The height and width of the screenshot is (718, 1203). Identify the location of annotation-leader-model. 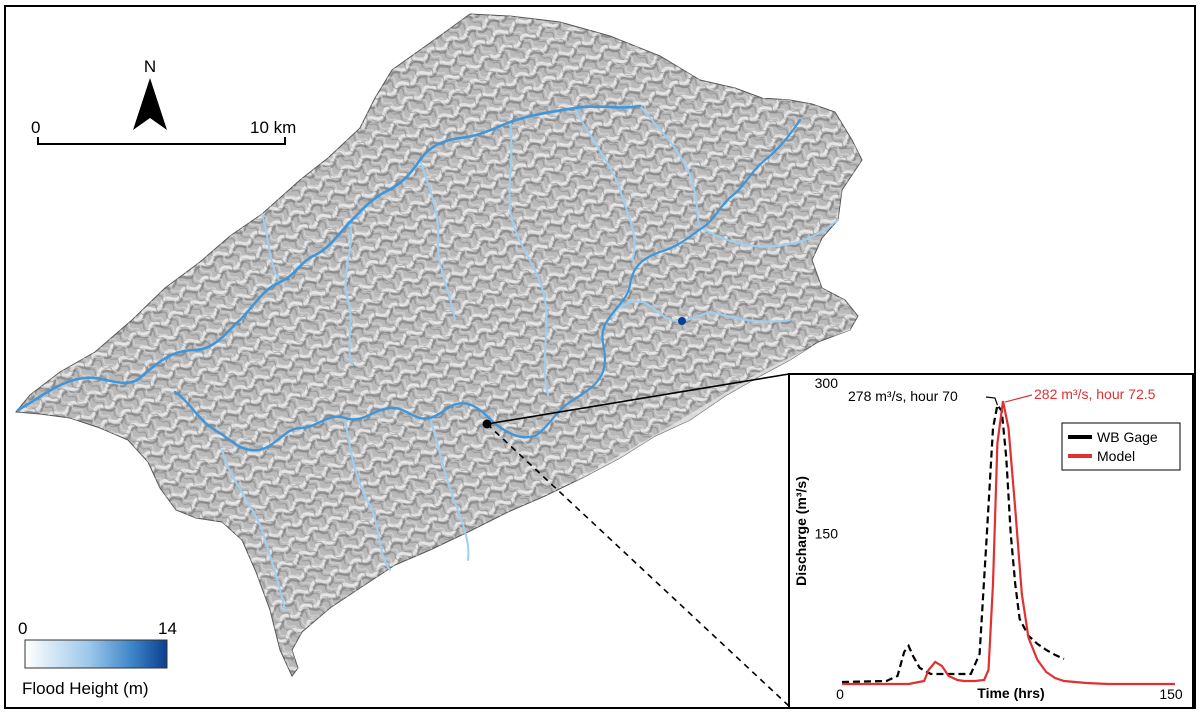
(1018, 398).